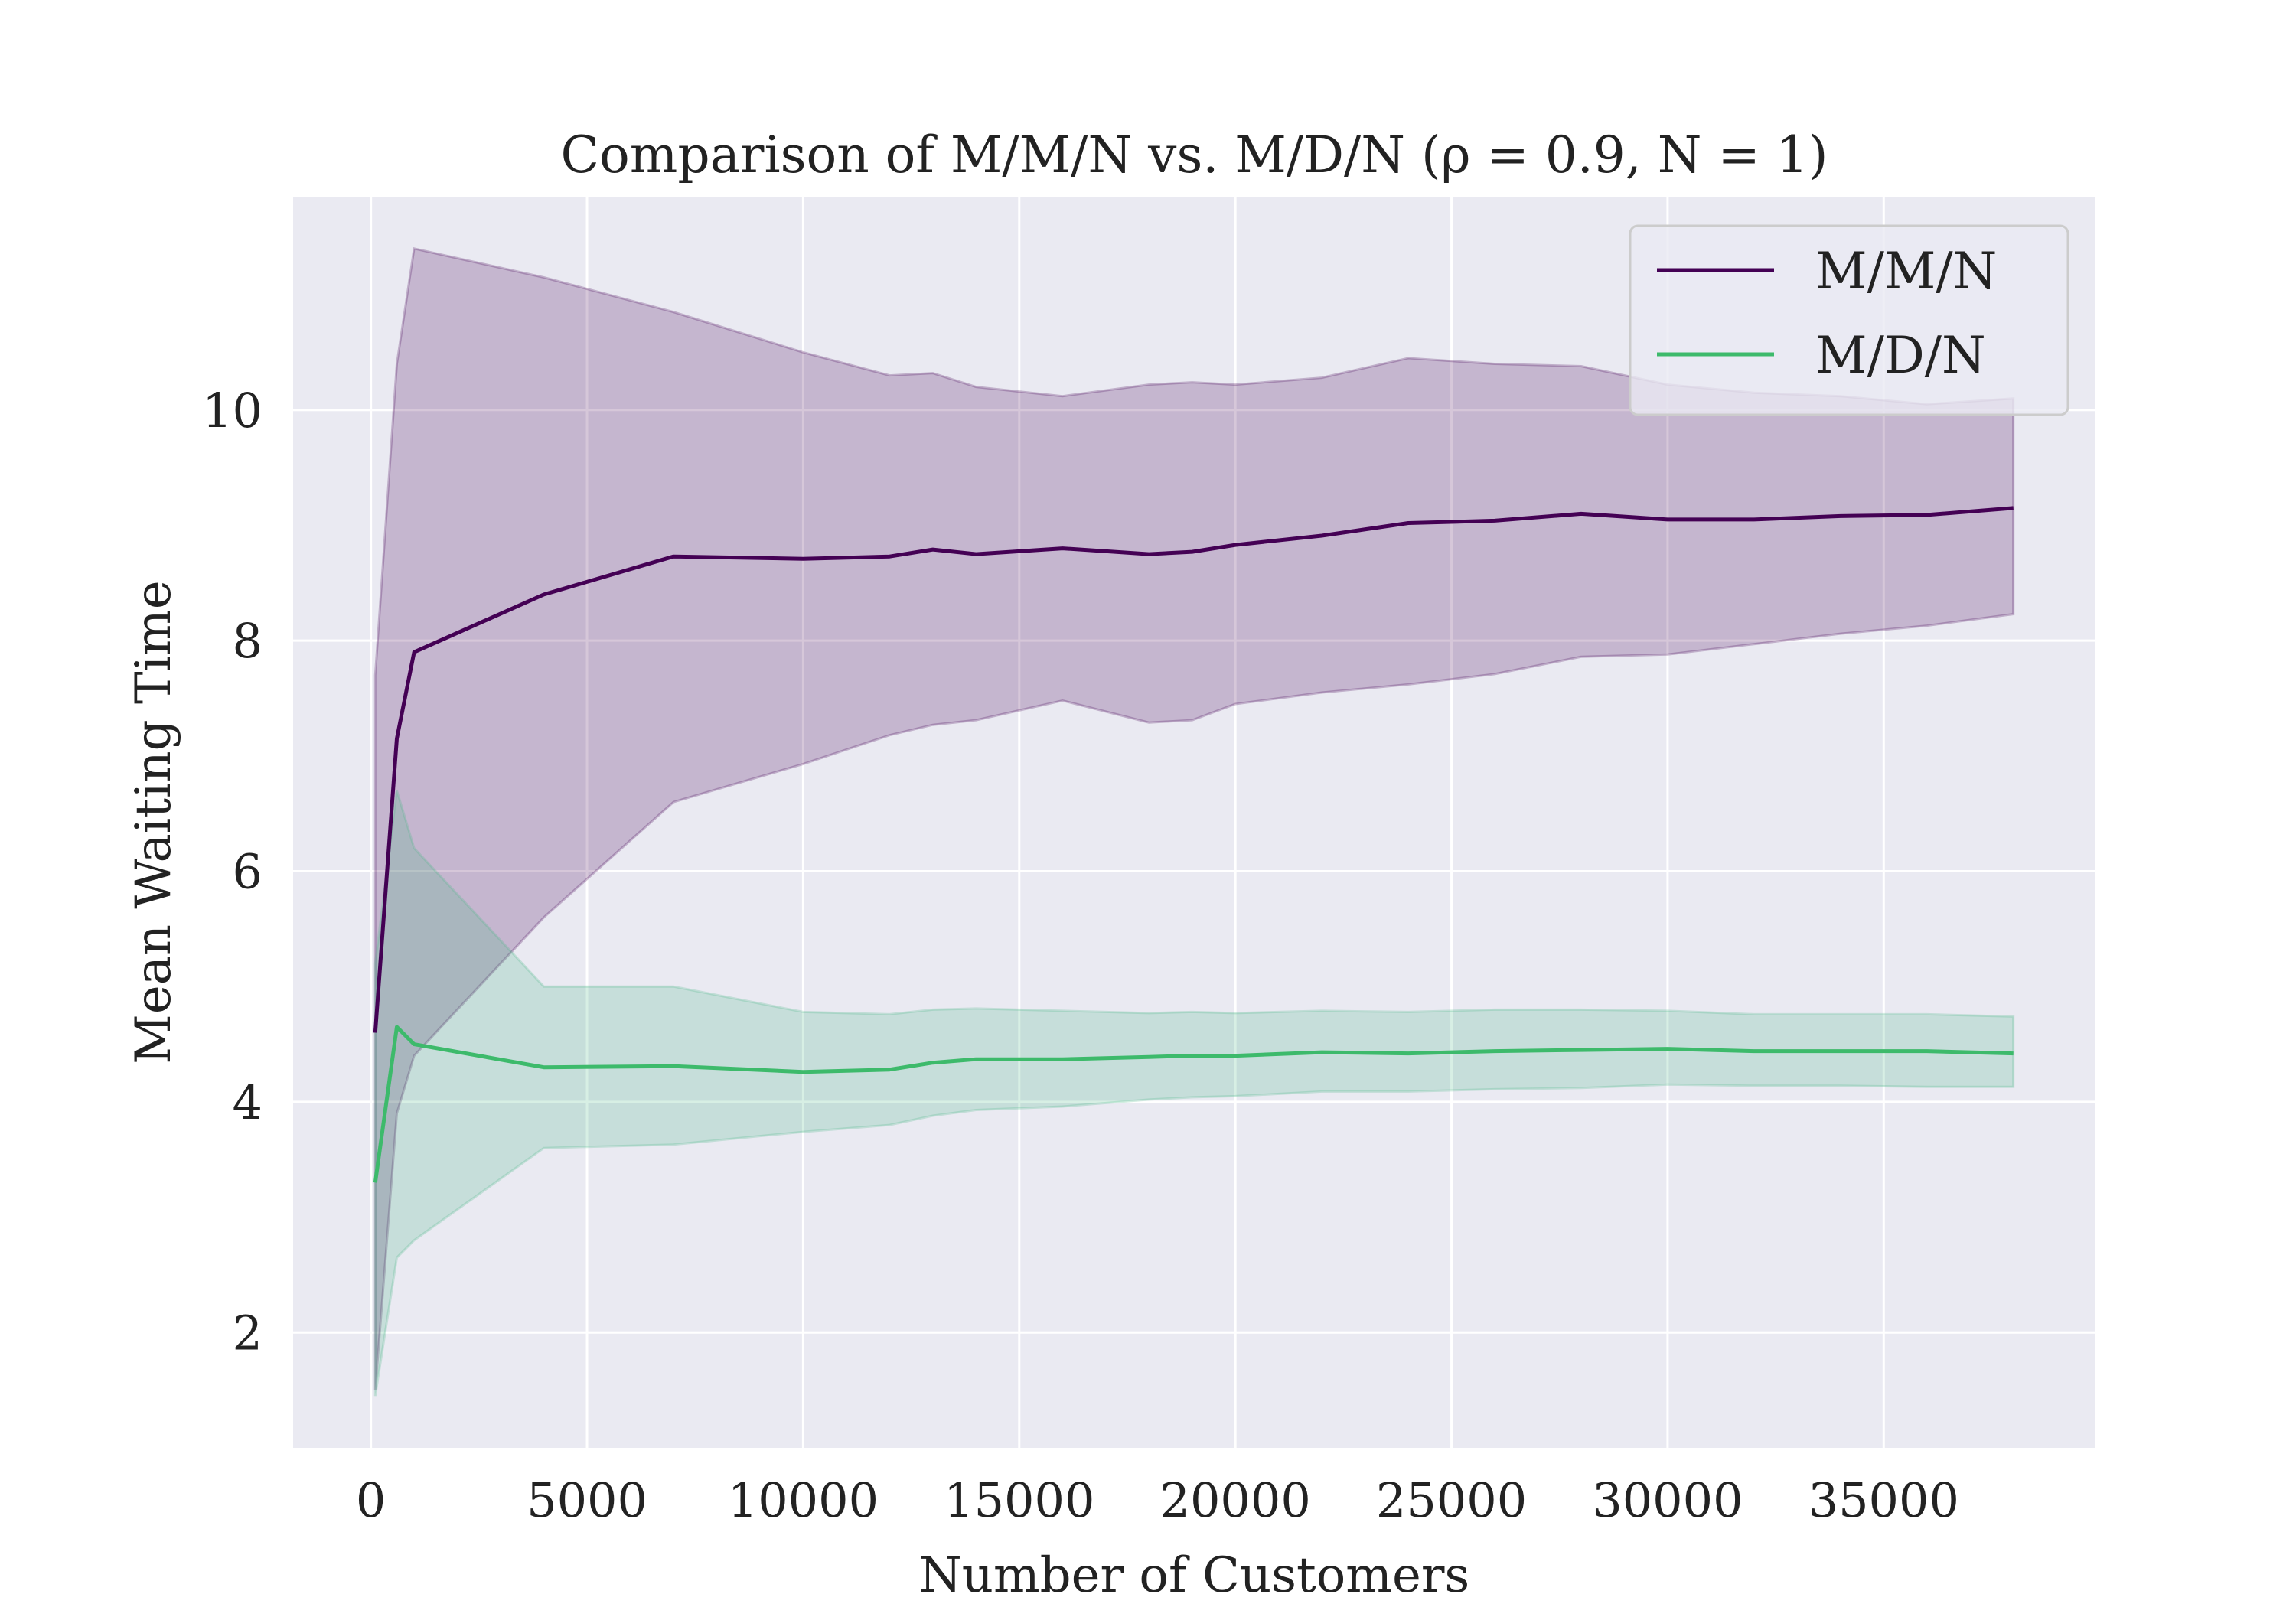 Image resolution: width=2296 pixels, height=1607 pixels. What do you see at coordinates (371, 1500) in the screenshot?
I see `x-tick-label: 0` at bounding box center [371, 1500].